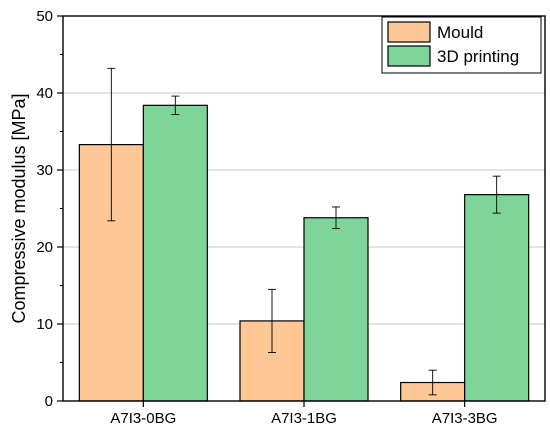 Image resolution: width=550 pixels, height=431 pixels. I want to click on y-tick-label: 20, so click(44, 247).